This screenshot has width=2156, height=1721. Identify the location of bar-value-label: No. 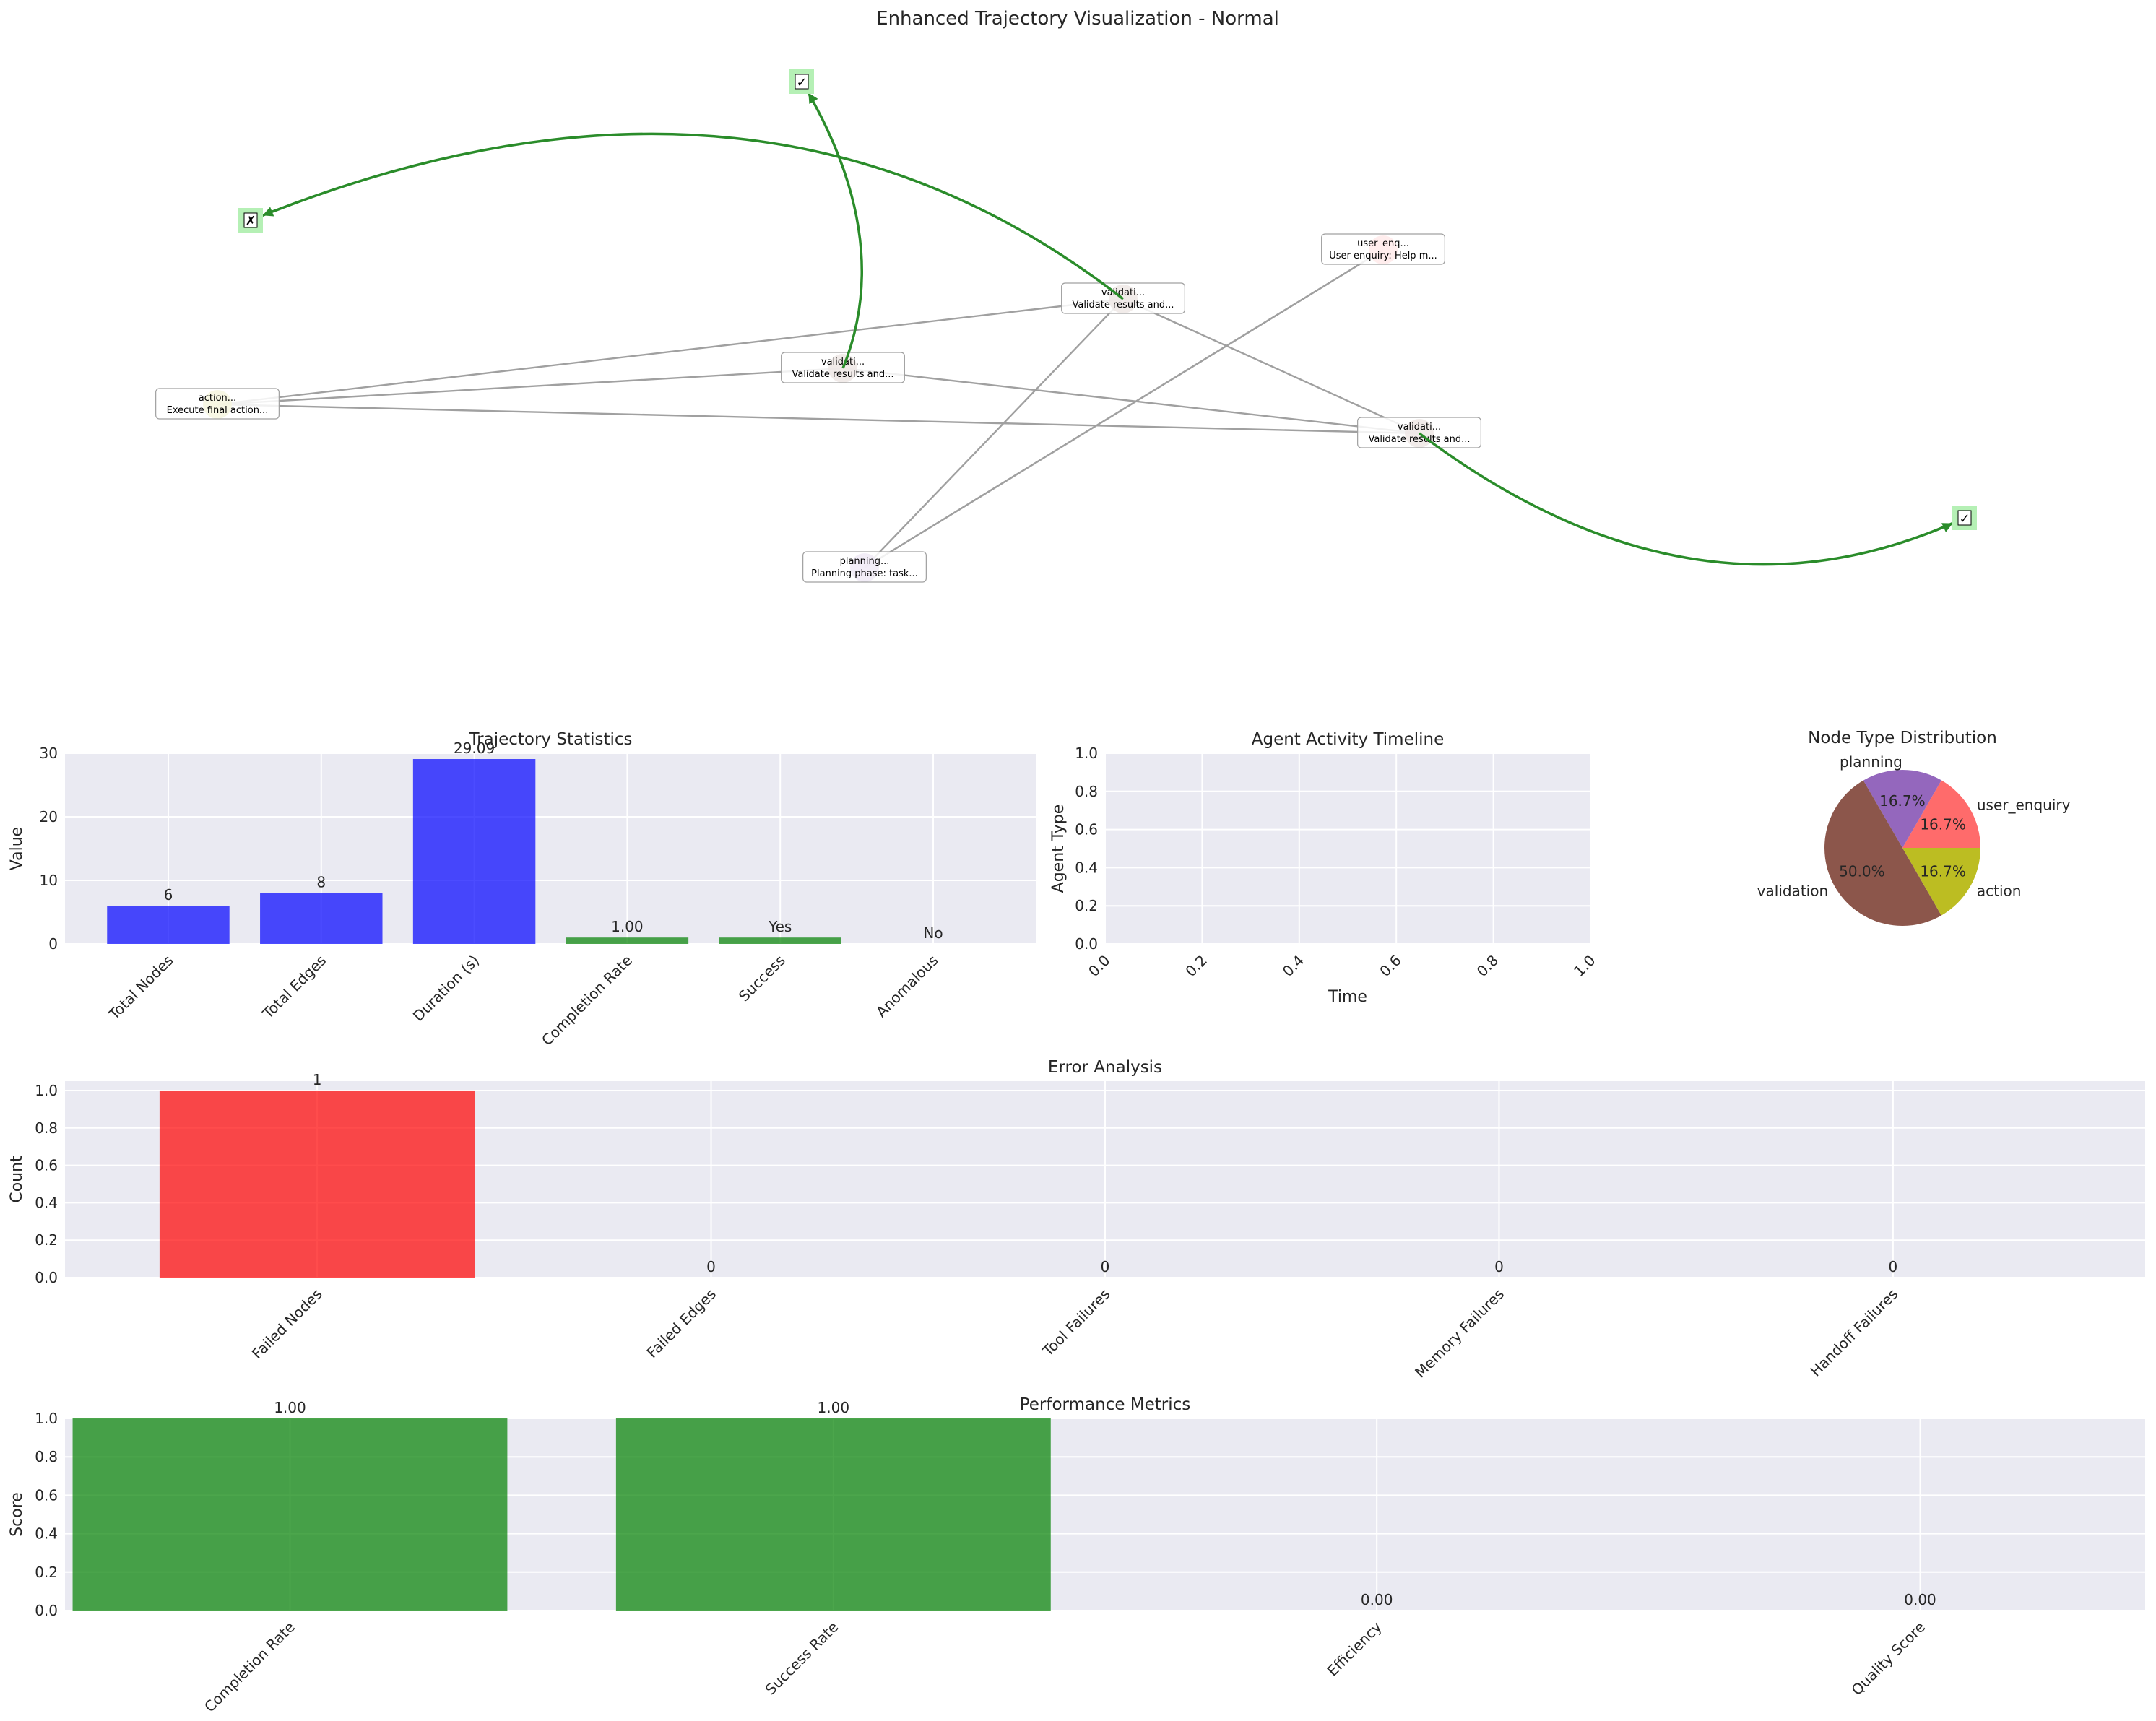
(933, 933).